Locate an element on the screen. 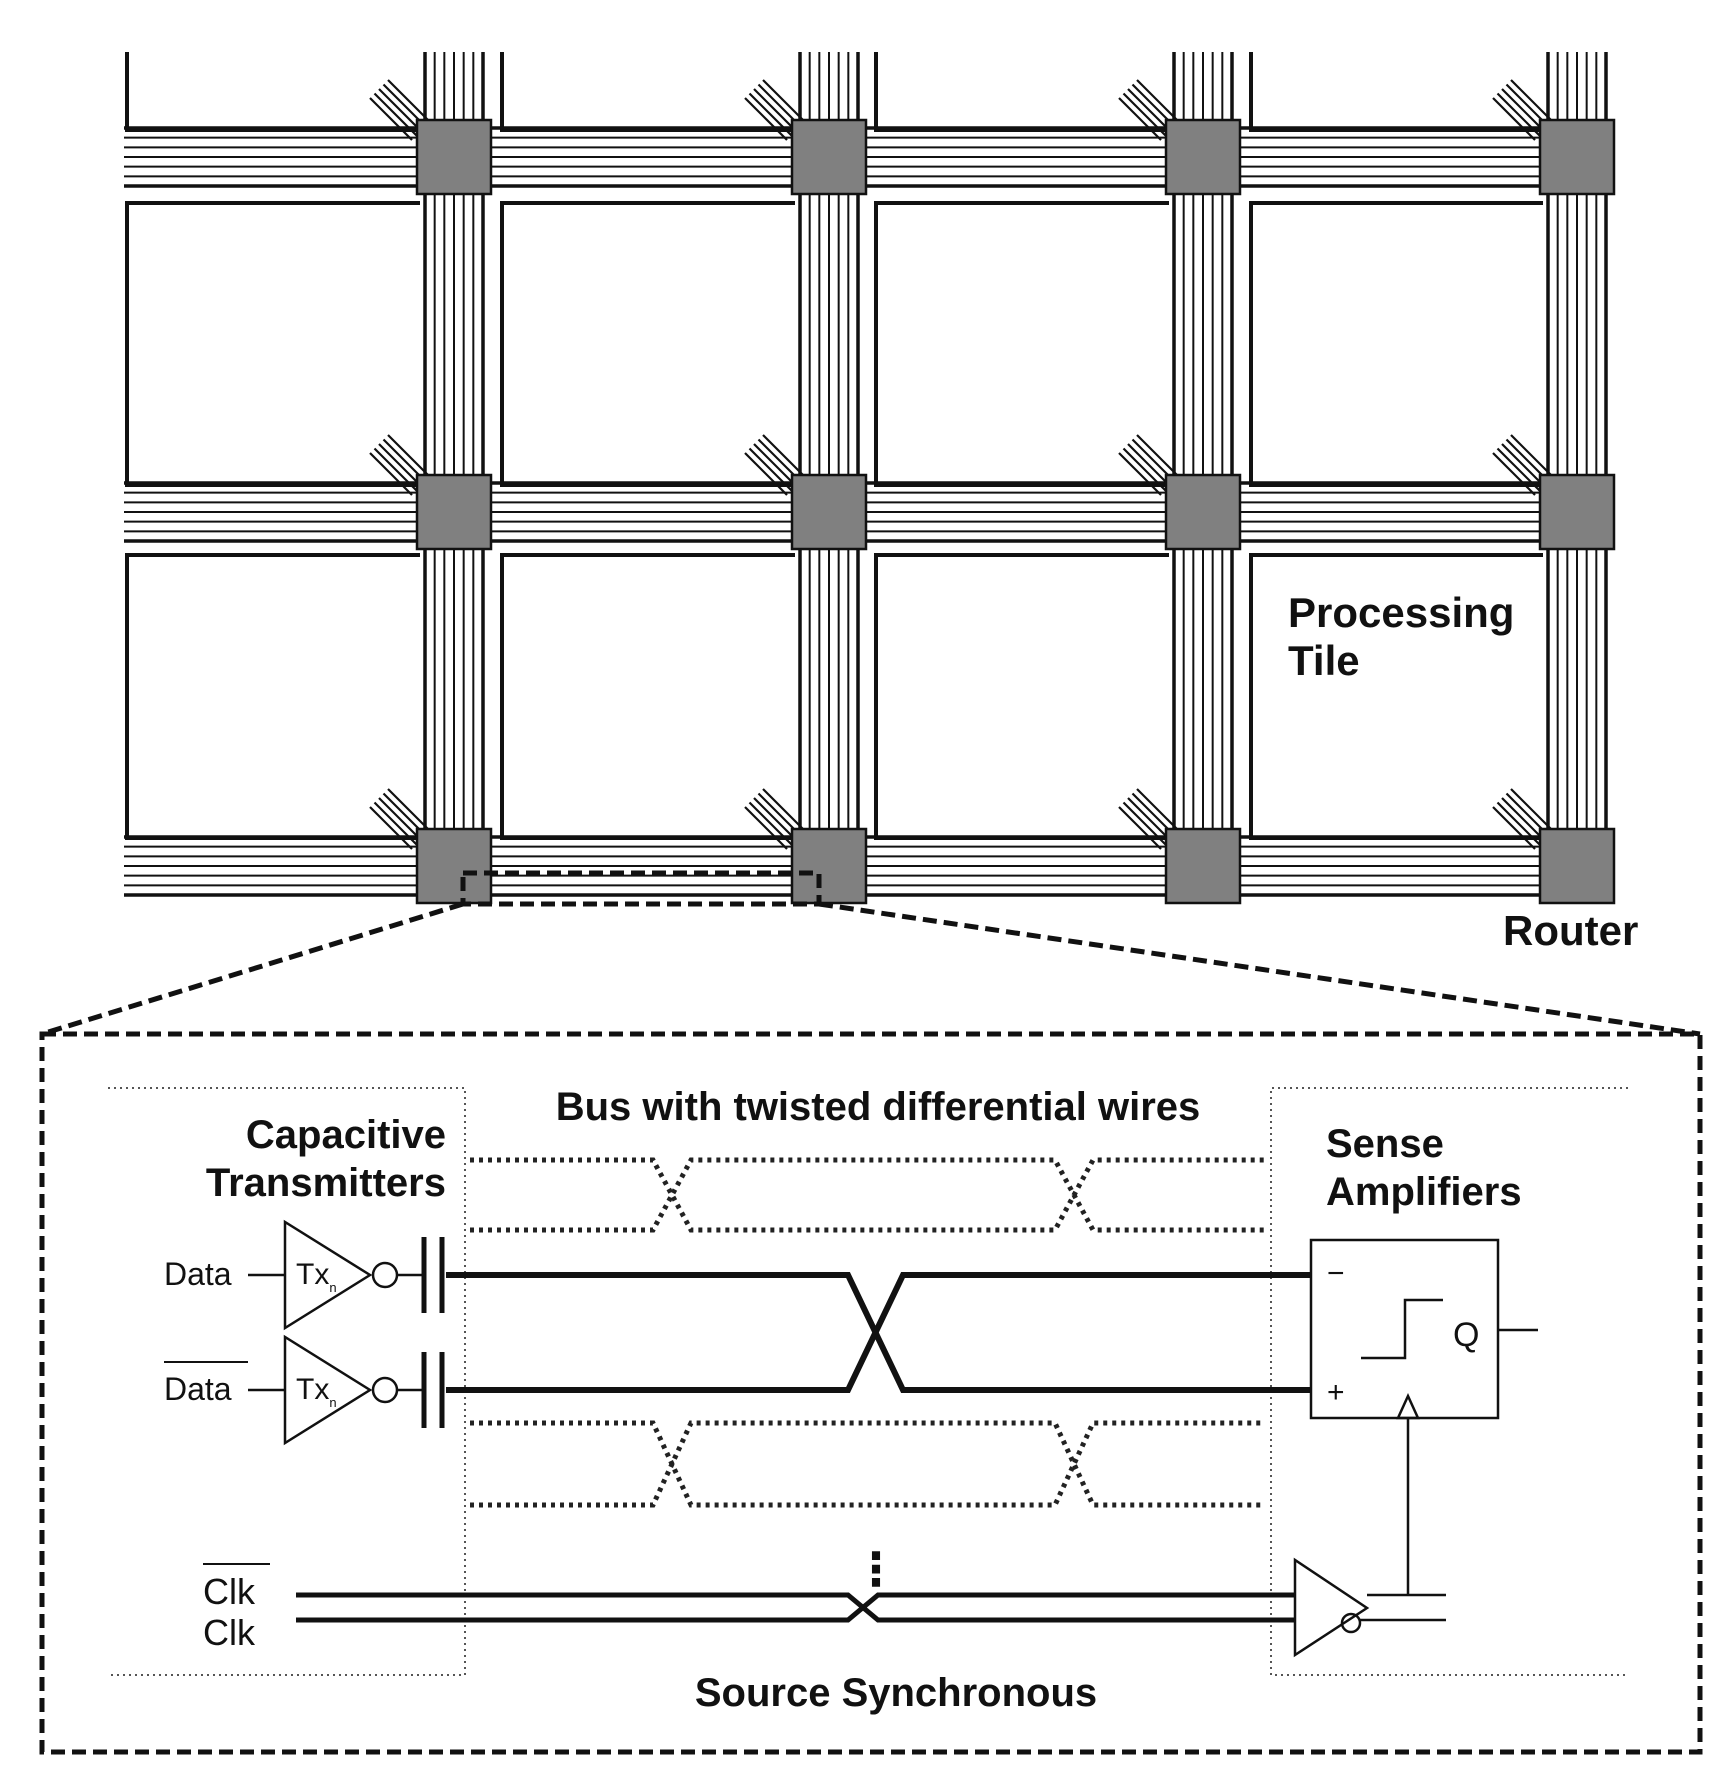  receiver-region is located at coordinates (1449, 1381).